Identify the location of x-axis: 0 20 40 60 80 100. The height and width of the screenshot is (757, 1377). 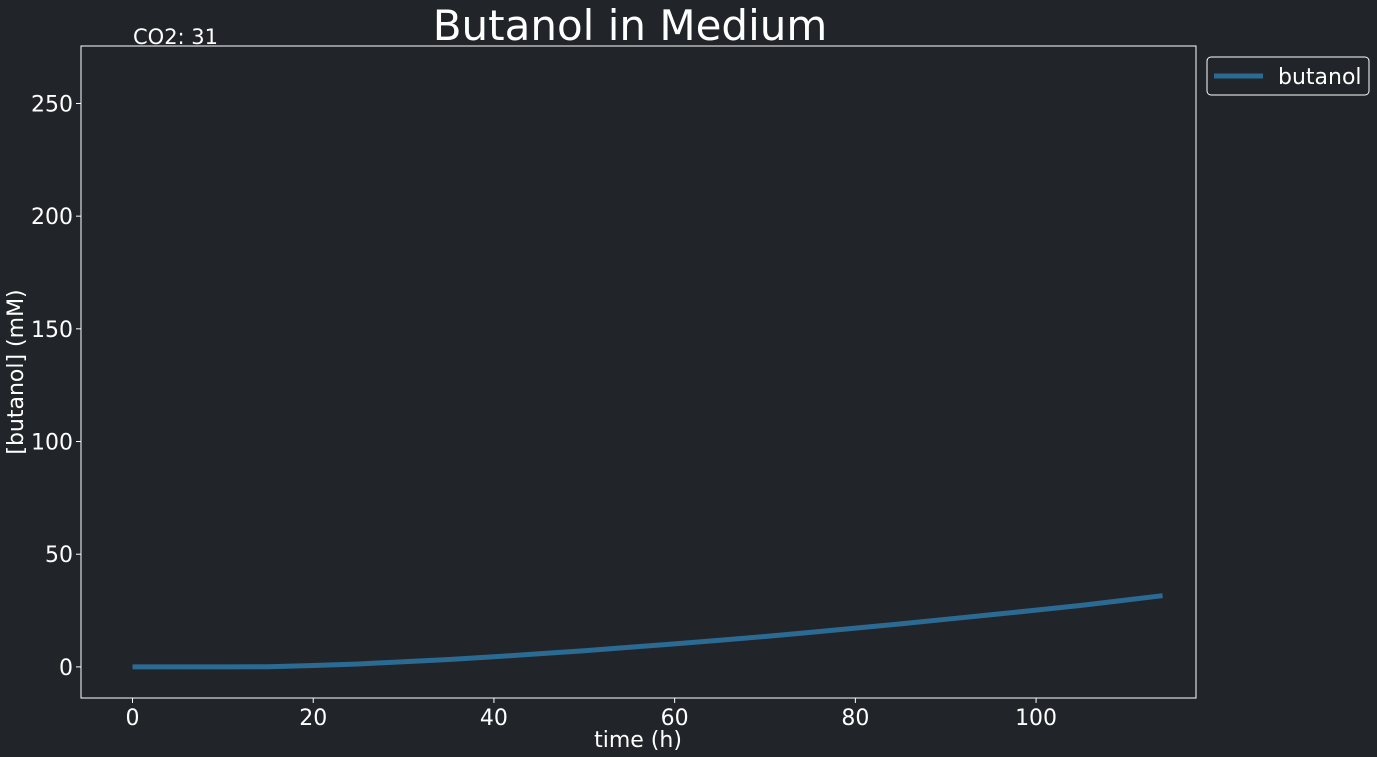
(591, 714).